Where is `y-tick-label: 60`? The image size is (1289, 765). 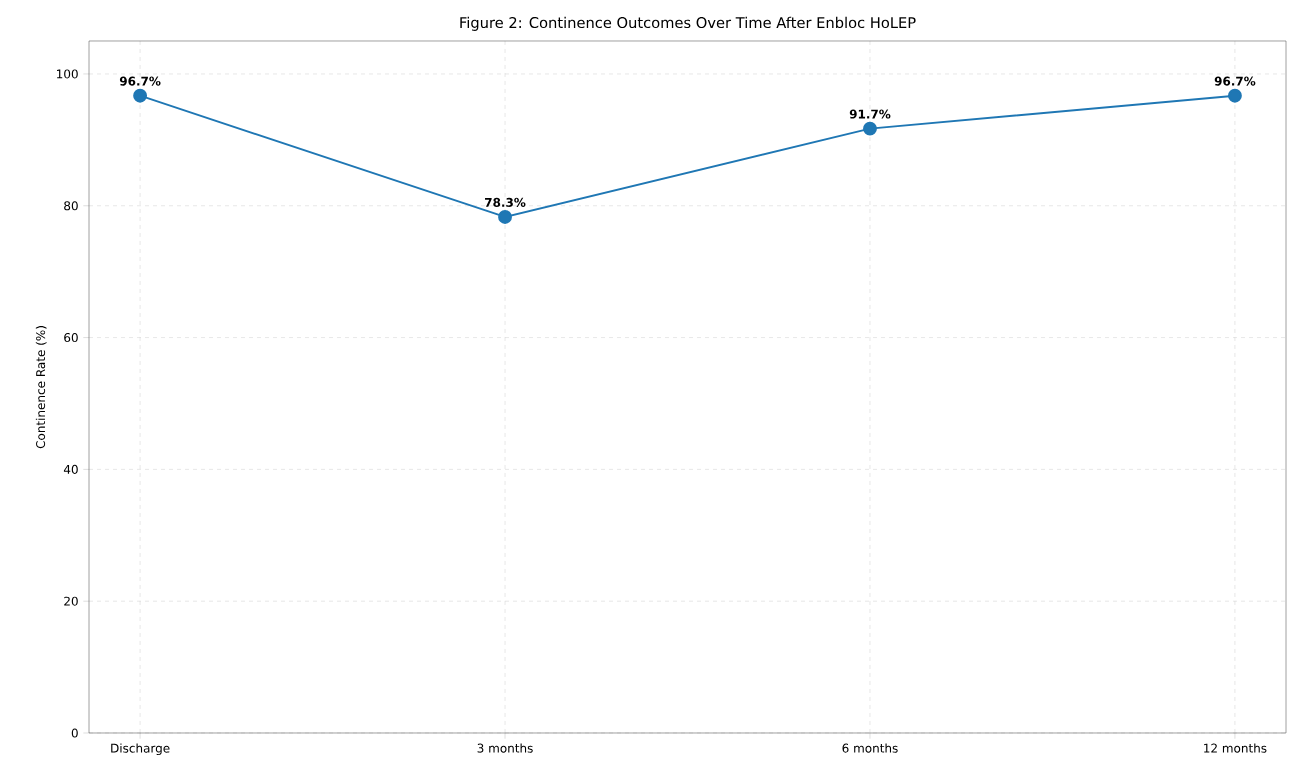
y-tick-label: 60 is located at coordinates (71, 338).